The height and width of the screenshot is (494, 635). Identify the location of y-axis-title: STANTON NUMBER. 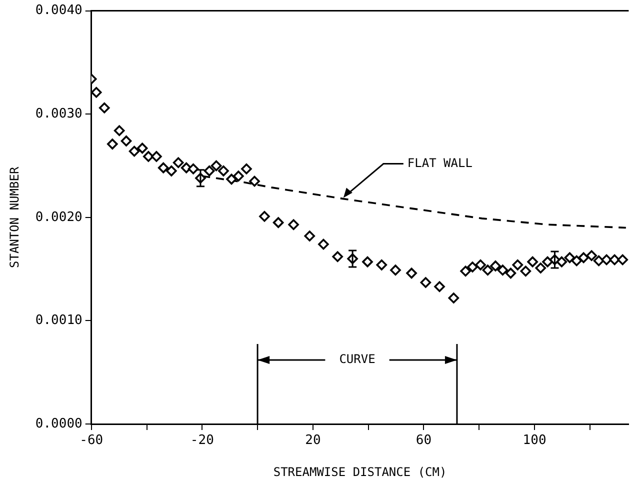
(14, 217).